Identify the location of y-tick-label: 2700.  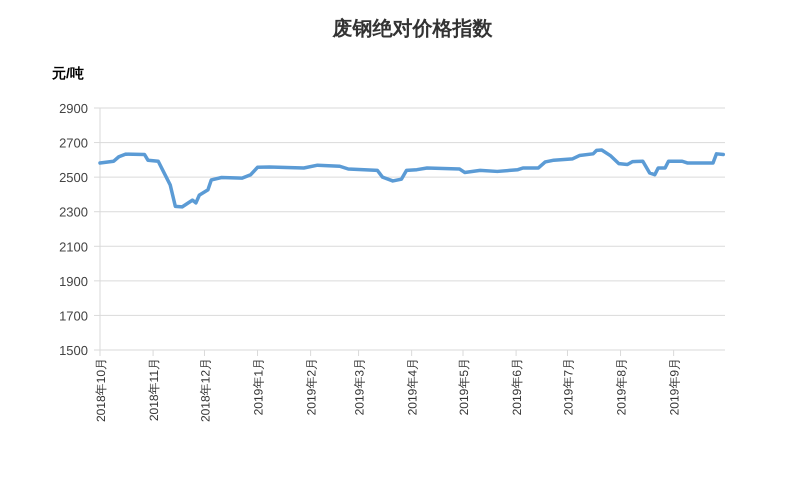
(73, 143).